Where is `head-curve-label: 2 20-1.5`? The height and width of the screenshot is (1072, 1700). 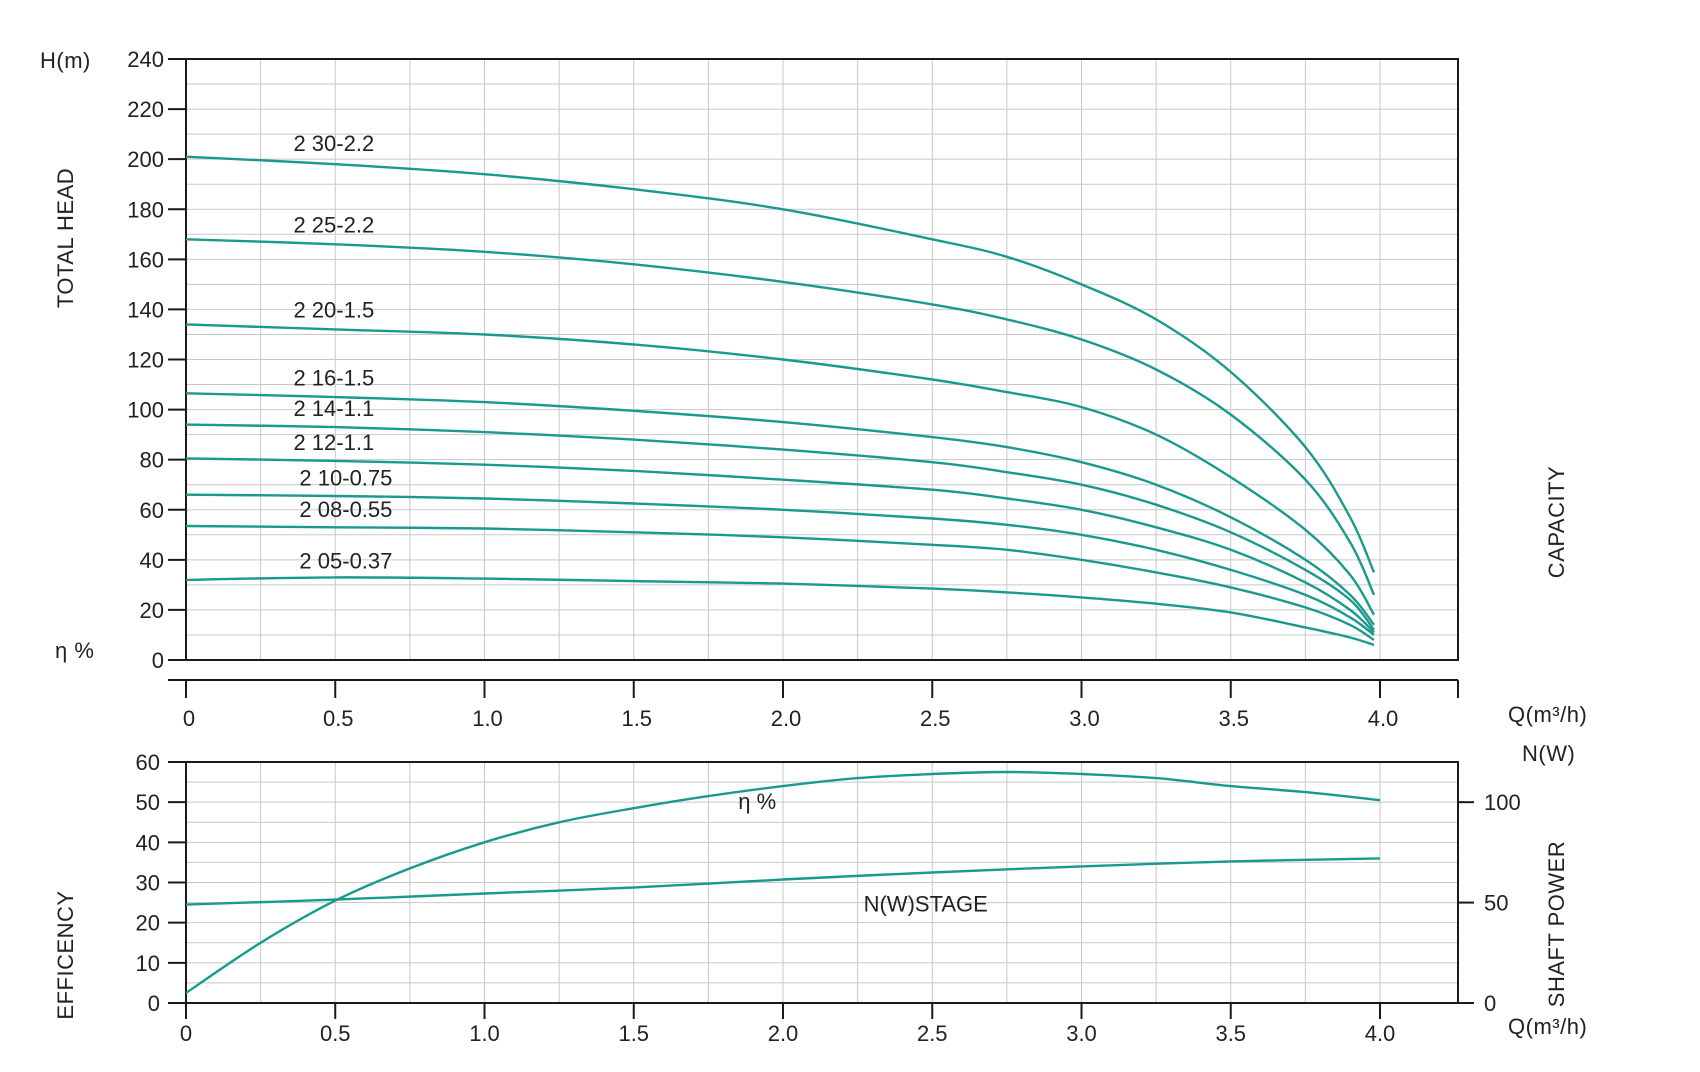
head-curve-label: 2 20-1.5 is located at coordinates (333, 309).